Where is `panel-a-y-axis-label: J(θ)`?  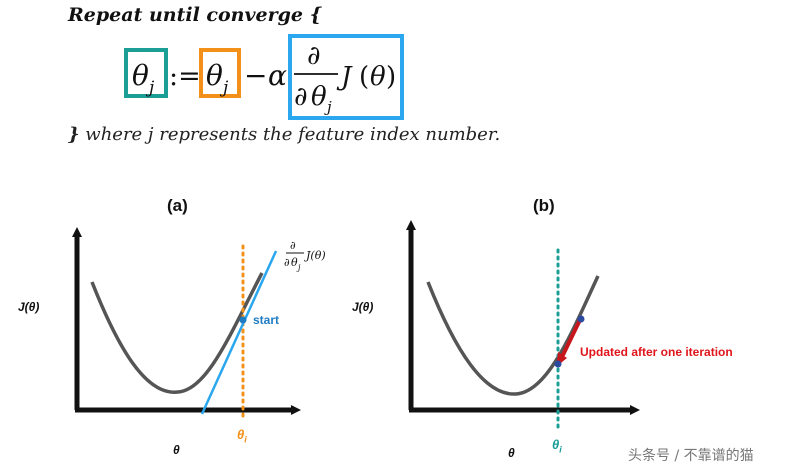 panel-a-y-axis-label: J(θ) is located at coordinates (29, 307).